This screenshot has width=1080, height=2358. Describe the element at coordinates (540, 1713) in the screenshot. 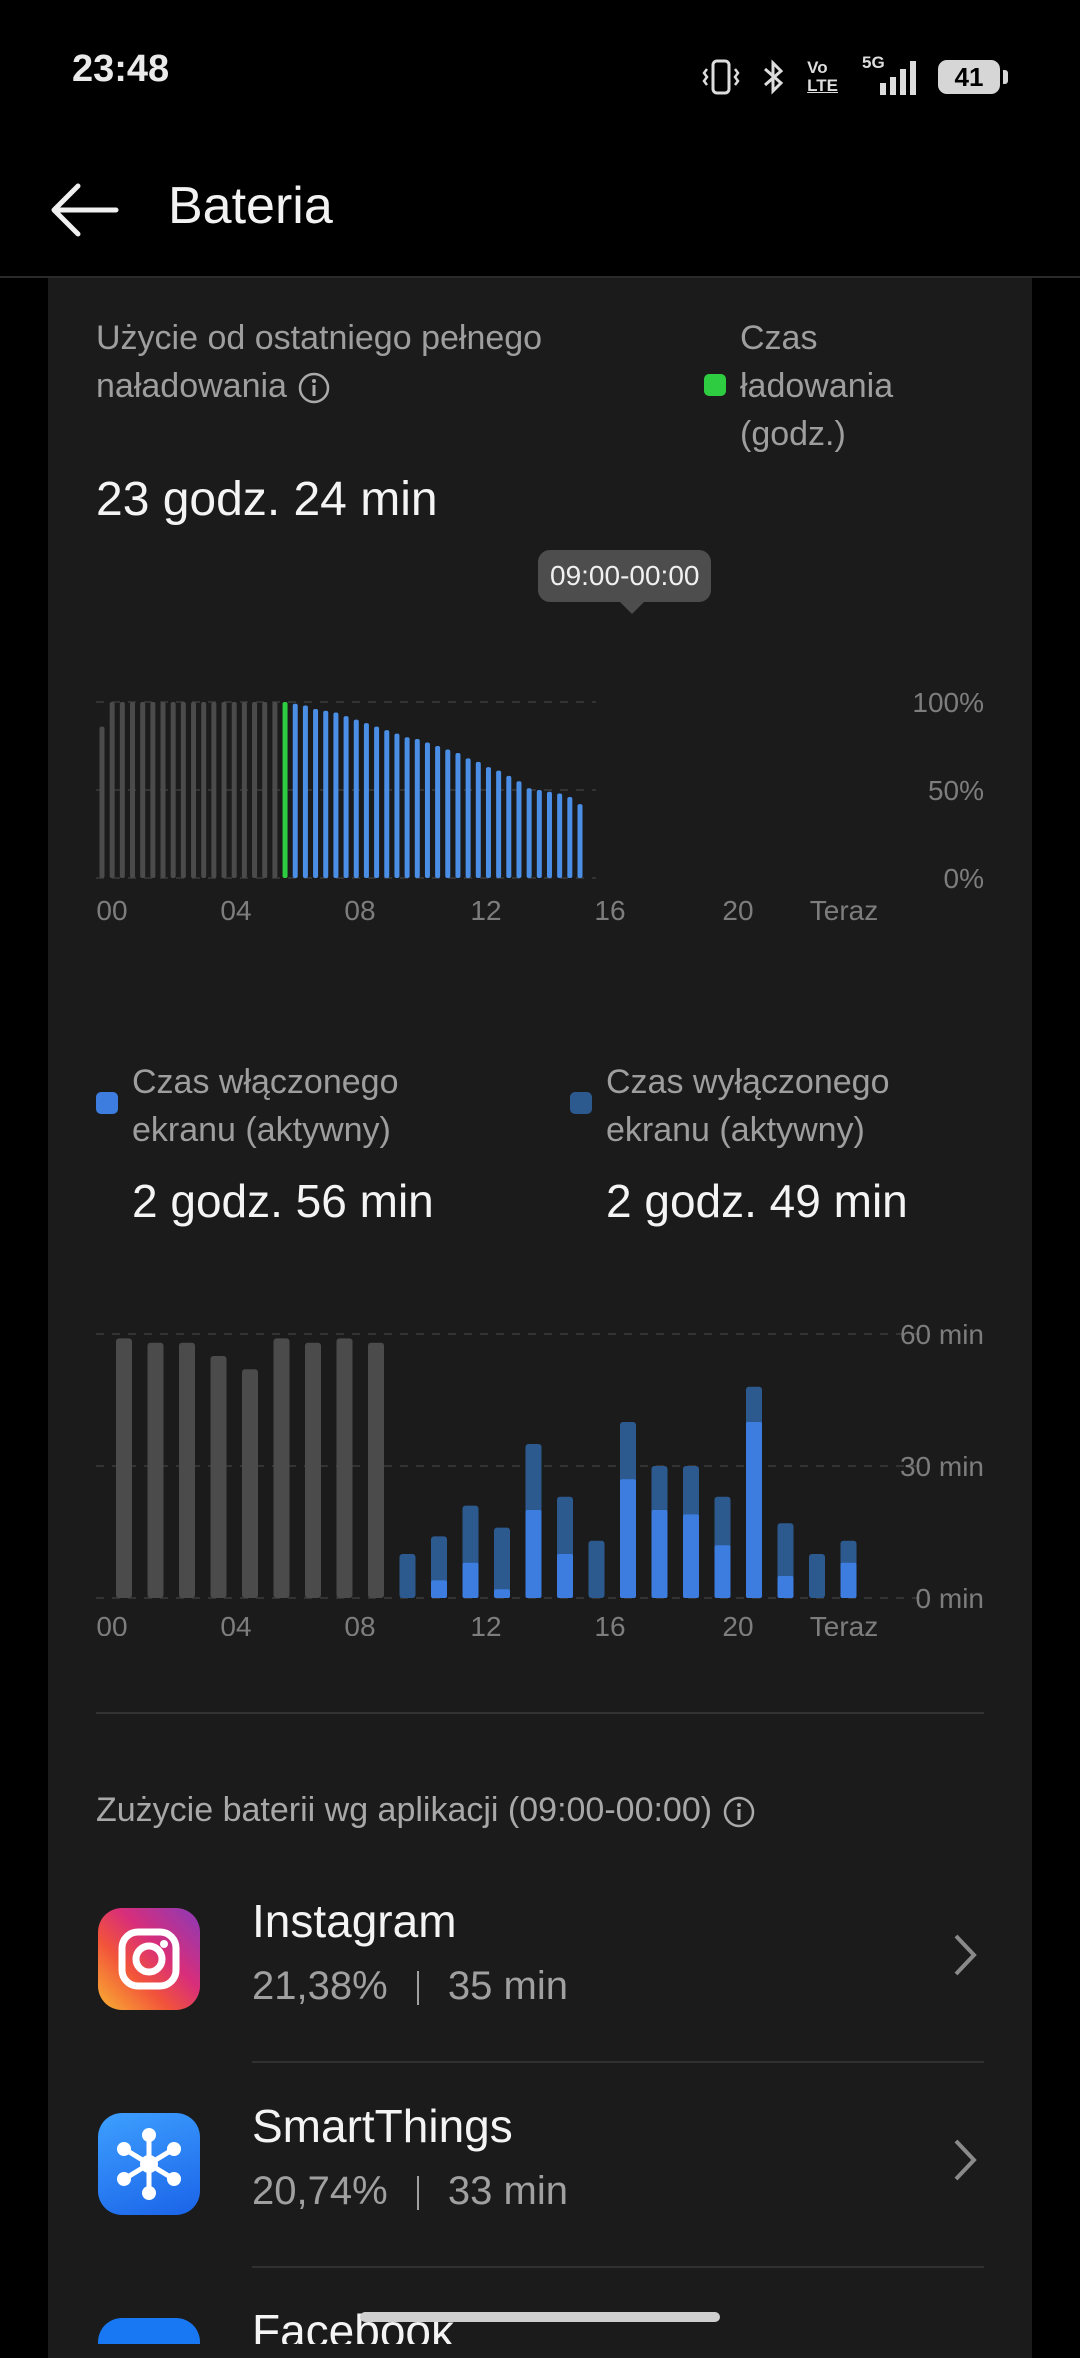

I see `section-divider` at that location.